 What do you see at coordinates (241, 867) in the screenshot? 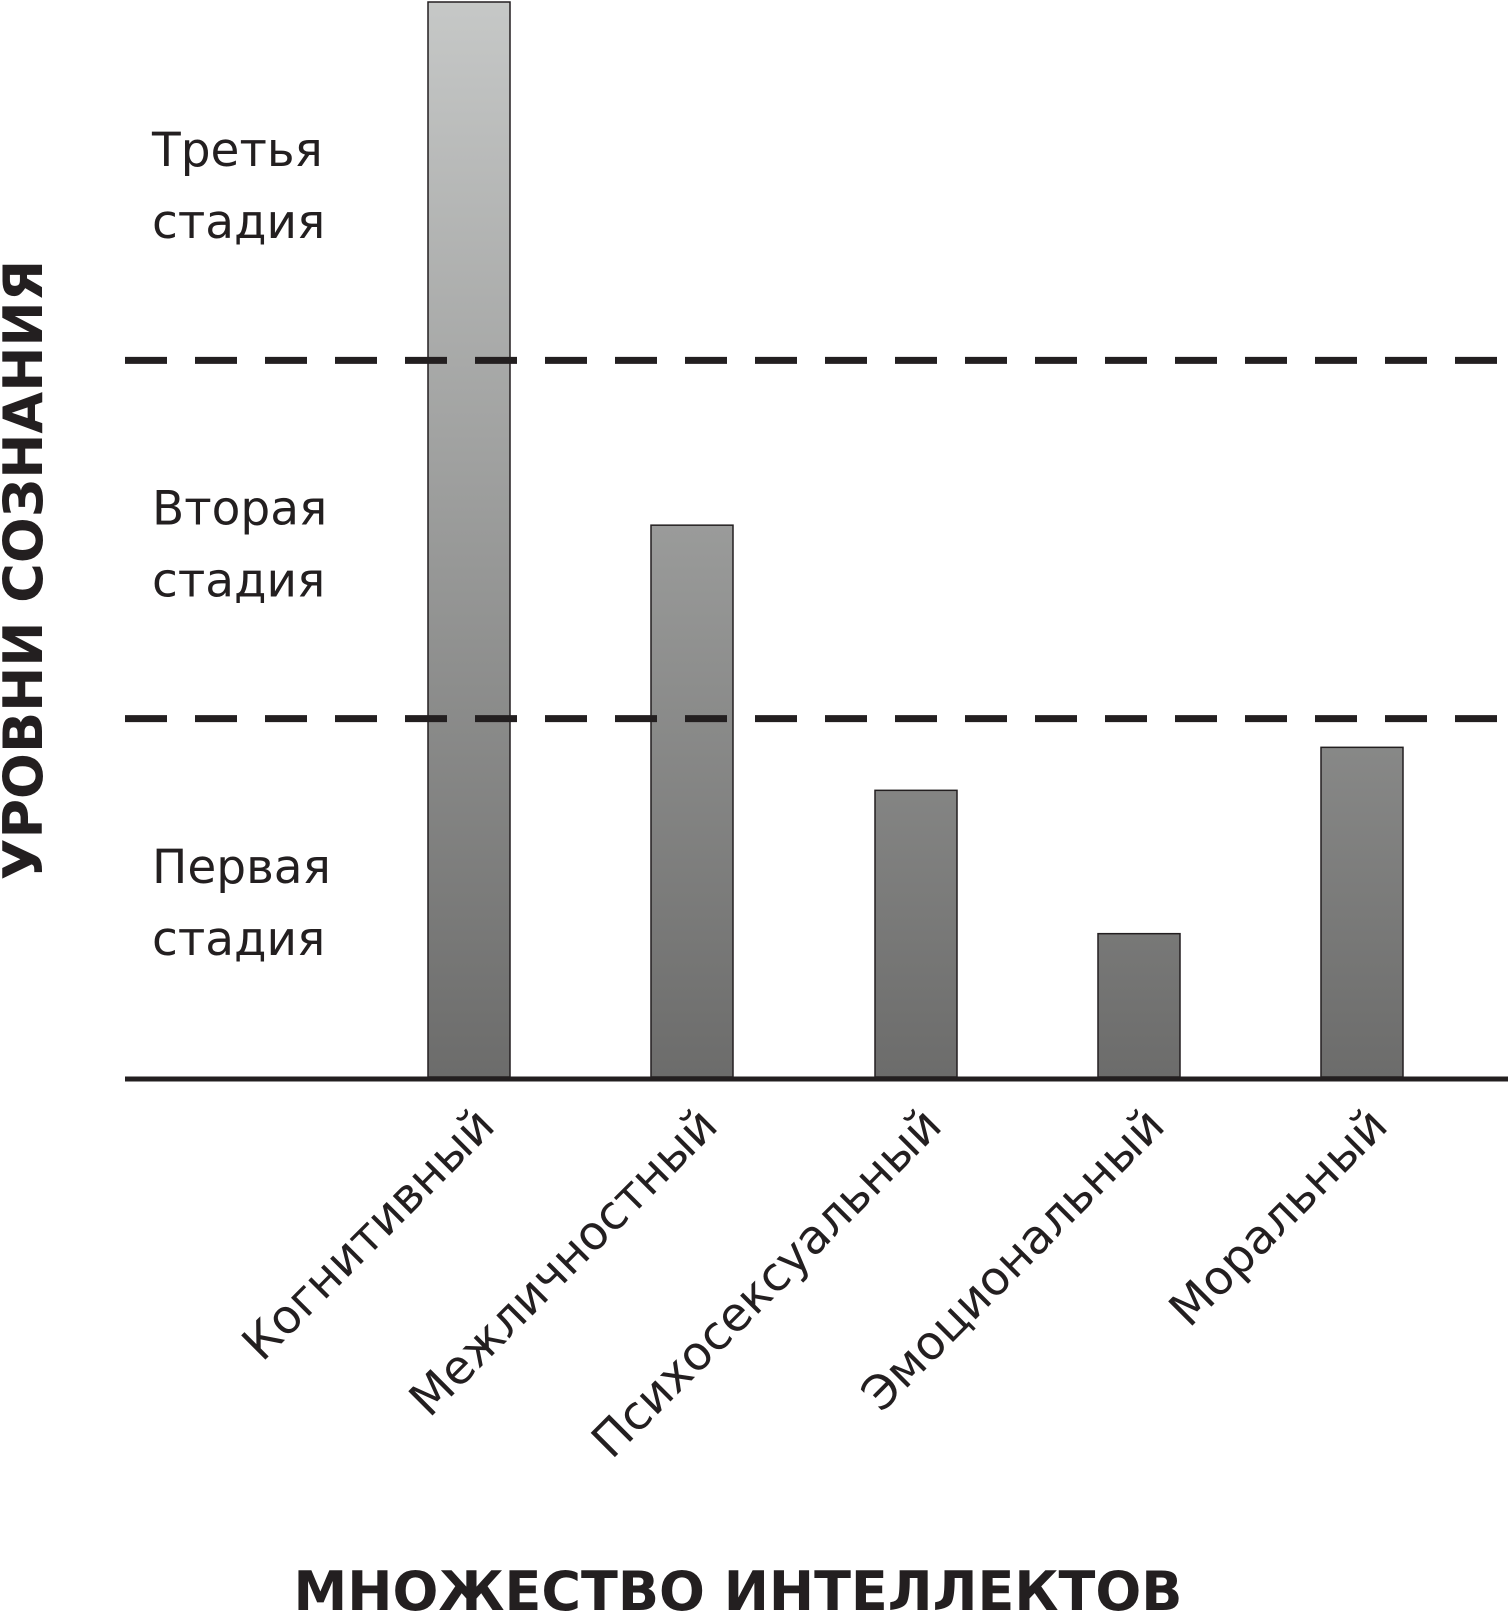
I see `stage-label-line: Первая` at bounding box center [241, 867].